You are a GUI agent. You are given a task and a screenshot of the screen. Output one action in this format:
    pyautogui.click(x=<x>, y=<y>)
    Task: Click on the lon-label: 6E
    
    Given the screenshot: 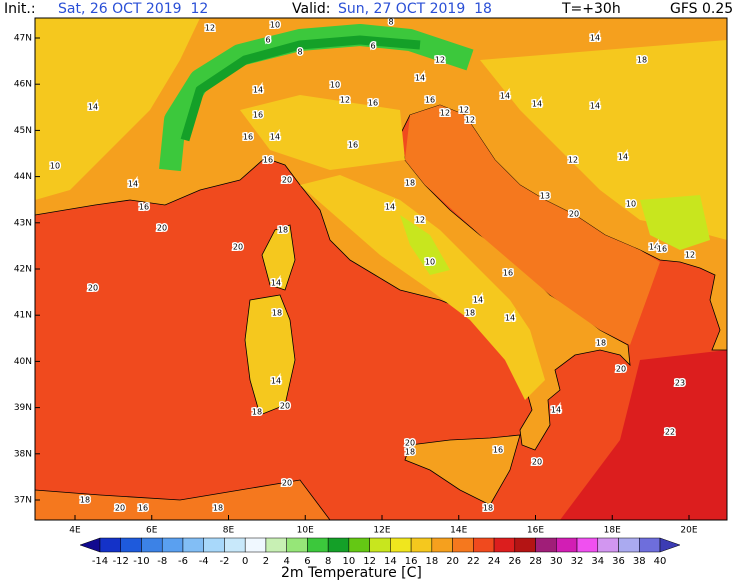 What is the action you would take?
    pyautogui.click(x=152, y=531)
    